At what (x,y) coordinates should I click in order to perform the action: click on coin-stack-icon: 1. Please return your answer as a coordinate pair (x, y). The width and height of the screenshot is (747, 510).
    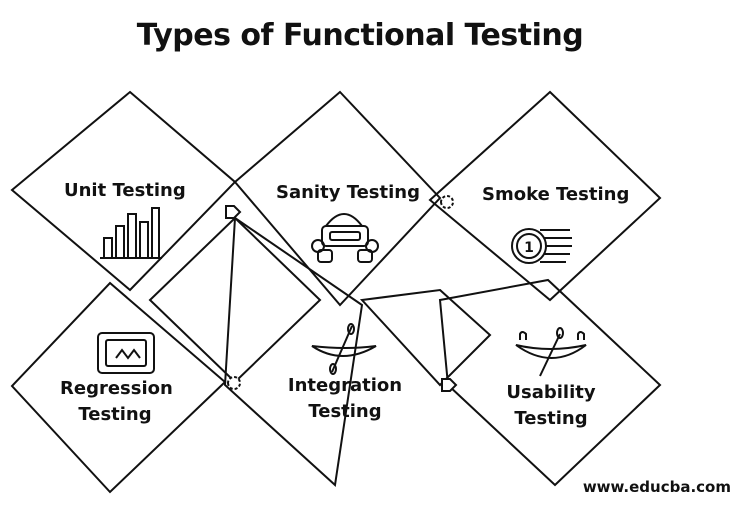
    Looking at the image, I should click on (541, 246).